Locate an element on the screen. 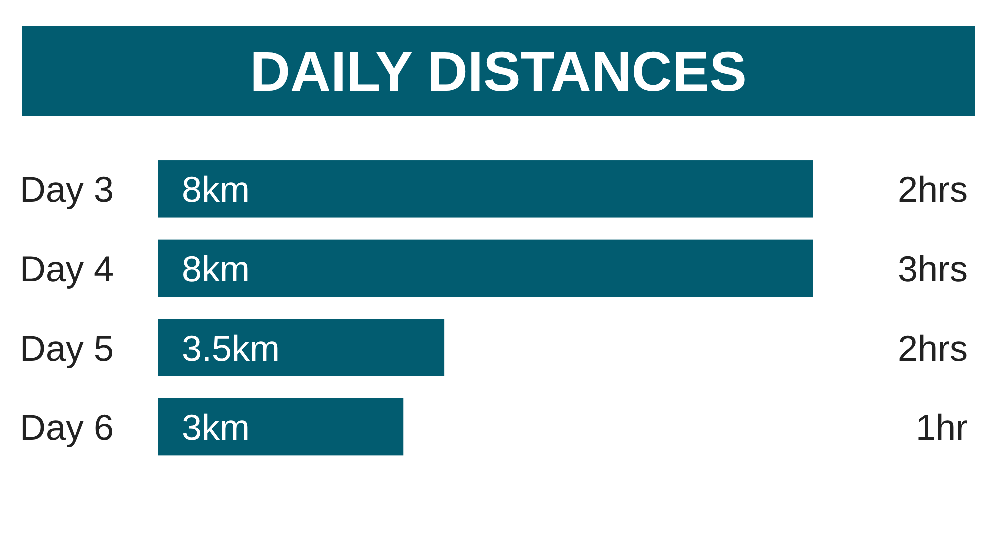 This screenshot has height=560, width=1000. y-tick-label: Day 5 is located at coordinates (67, 348).